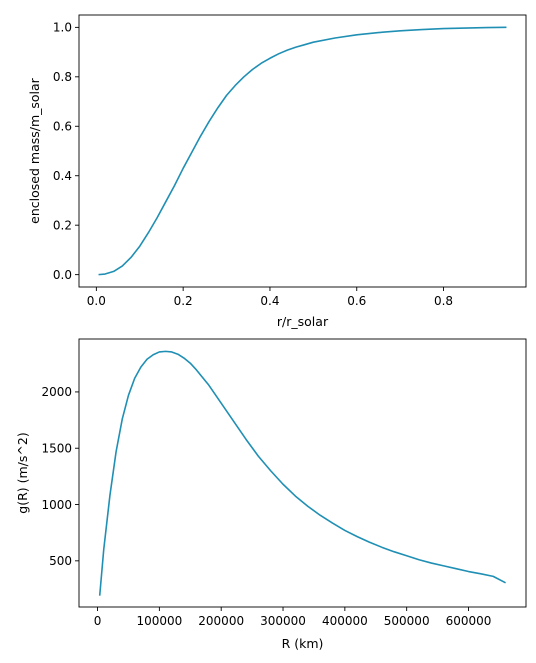 The image size is (536, 663). I want to click on y-tick-label: 0.0, so click(62, 275).